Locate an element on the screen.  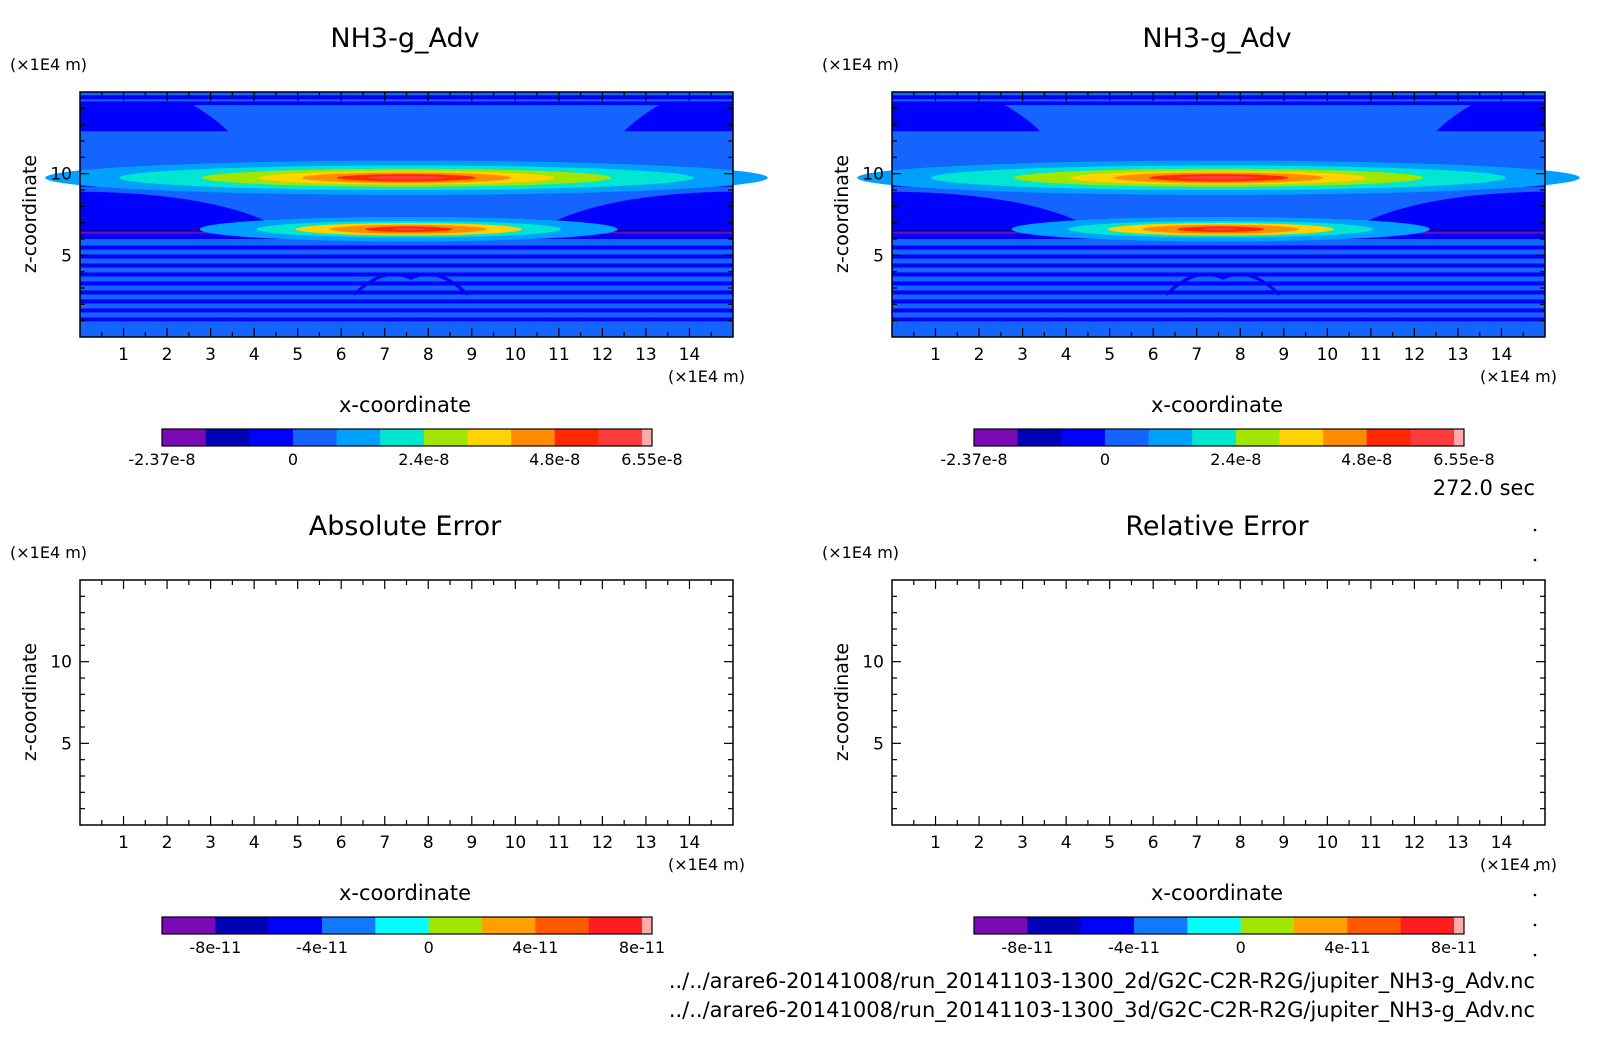
colorbar: -2.37e-8 0 2.4e-8 4.8e-8 6.55e-8 is located at coordinates (1217, 448).